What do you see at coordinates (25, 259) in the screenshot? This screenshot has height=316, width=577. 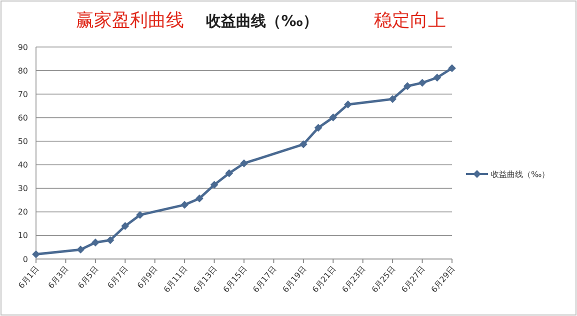 I see `y-tick-label: 0` at bounding box center [25, 259].